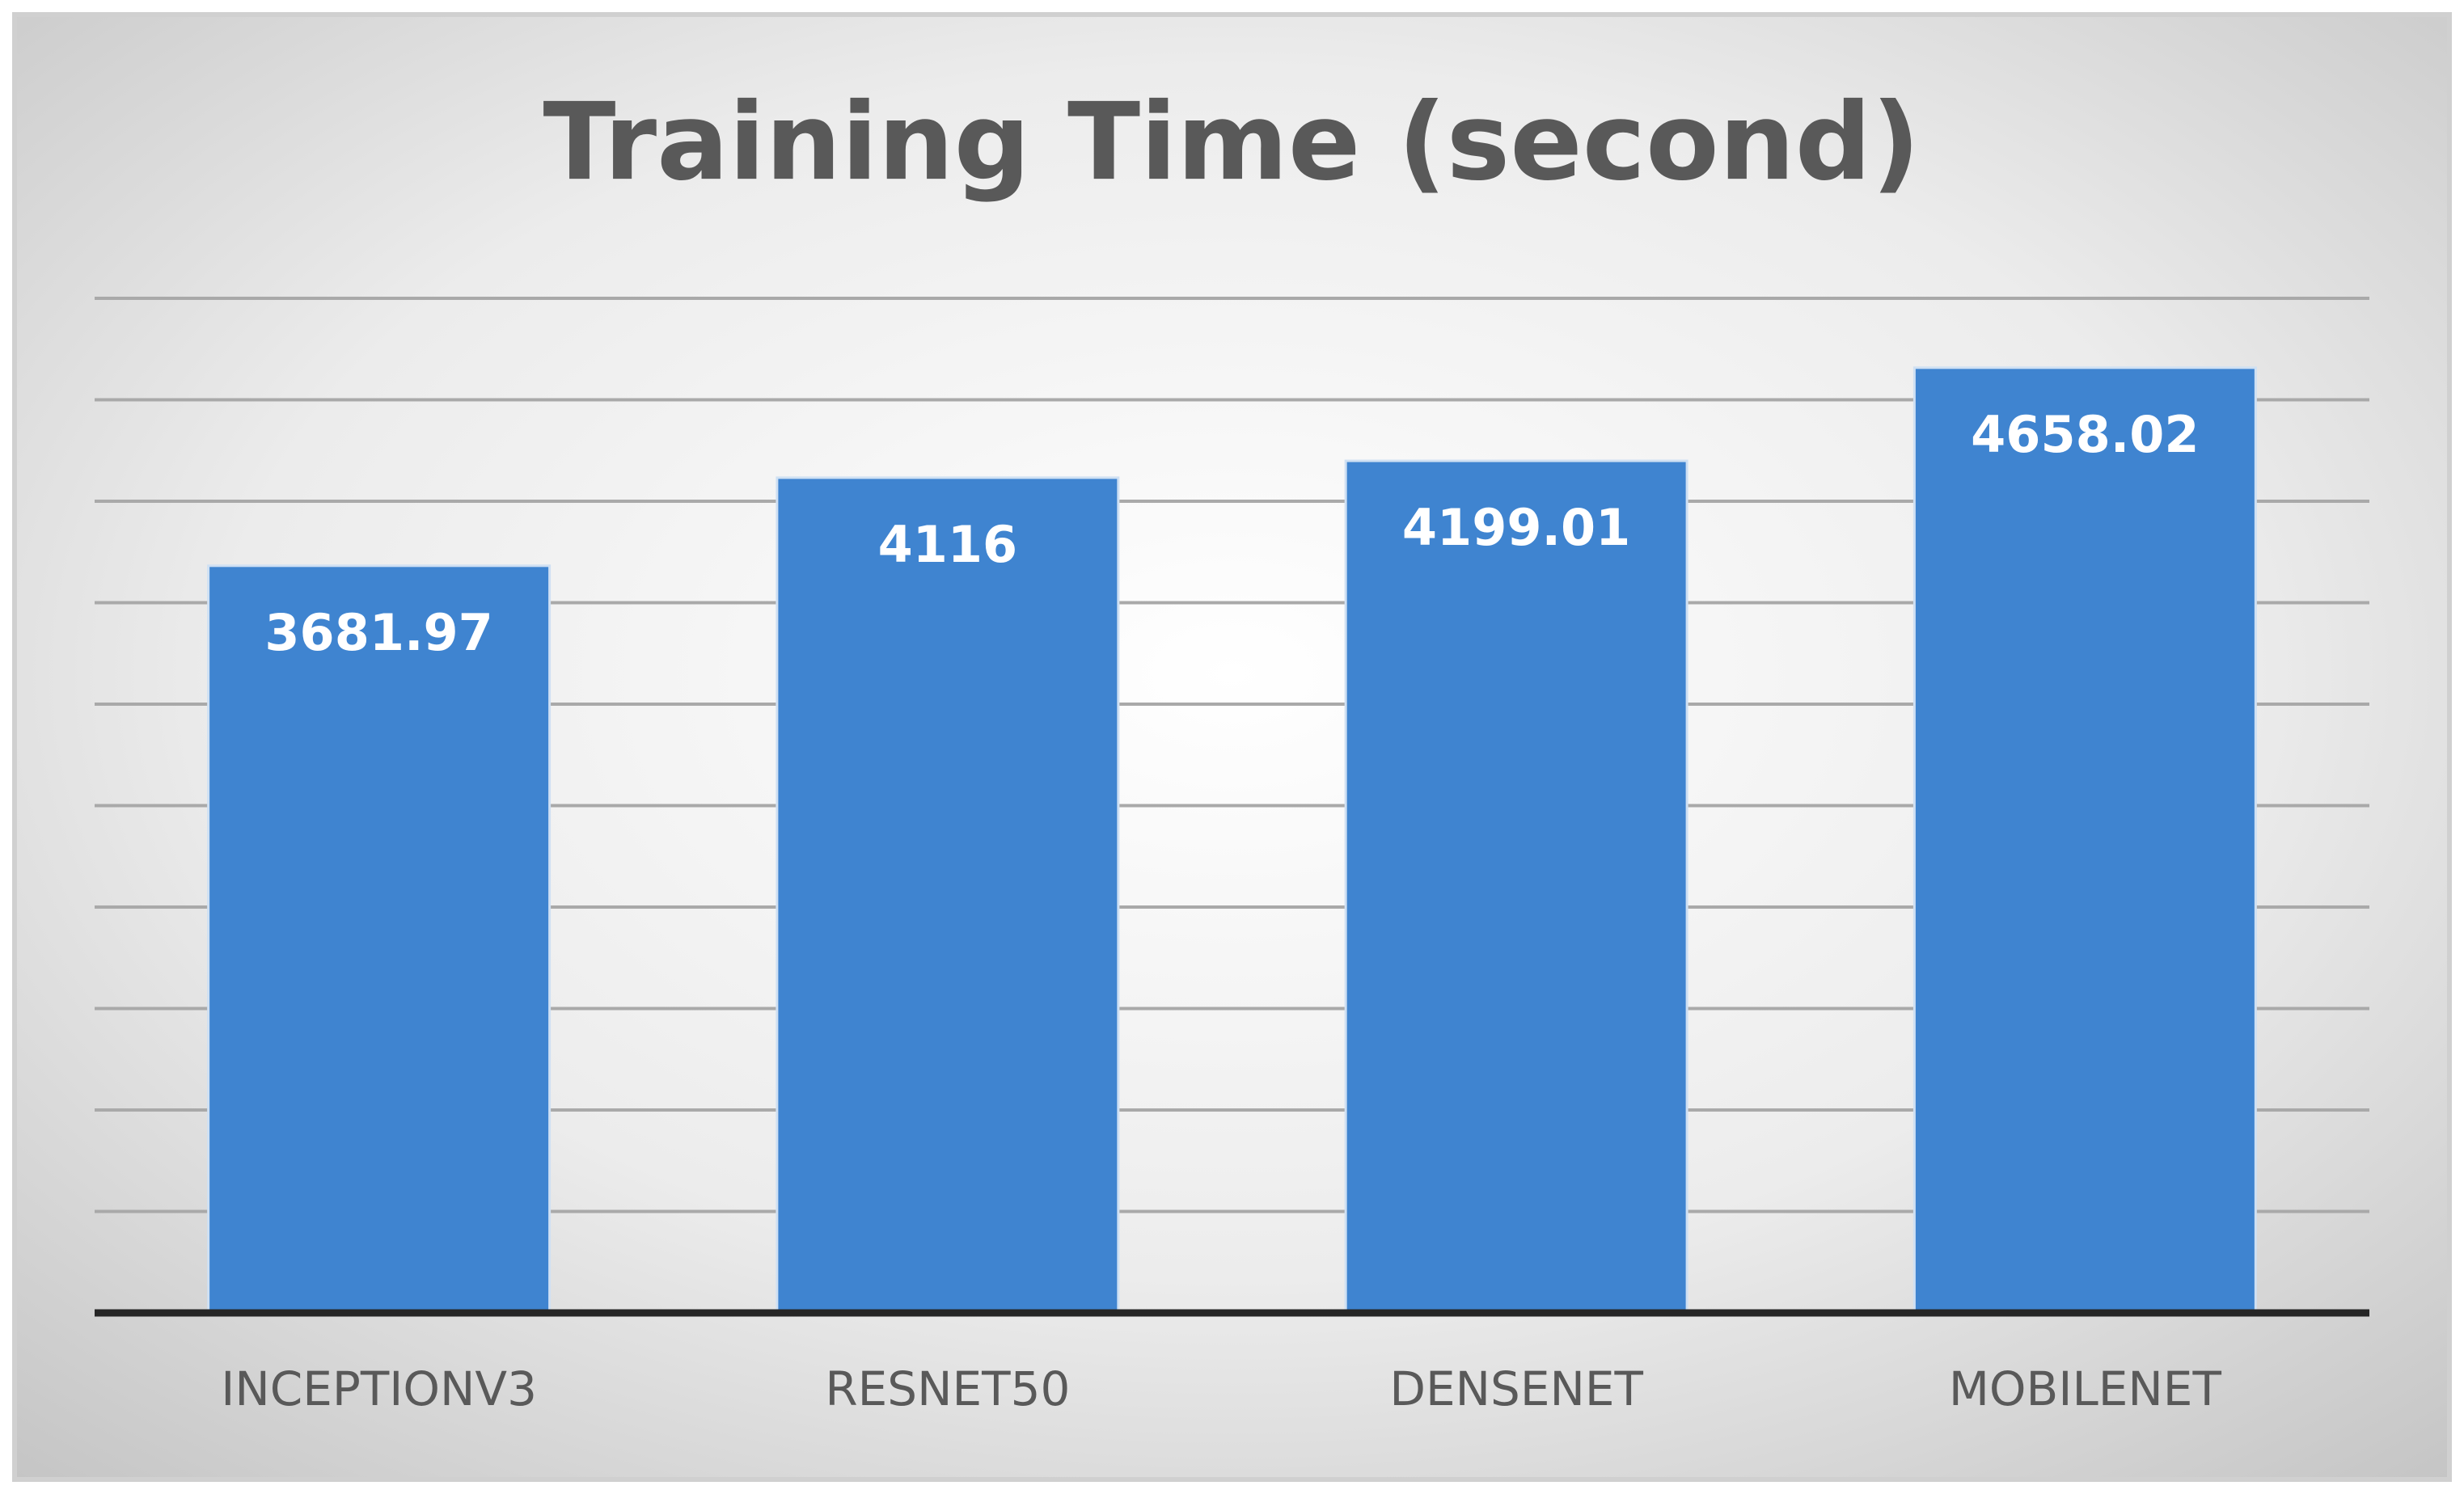 The width and height of the screenshot is (2464, 1494). I want to click on x-tick-label: MOBILENET, so click(2085, 1388).